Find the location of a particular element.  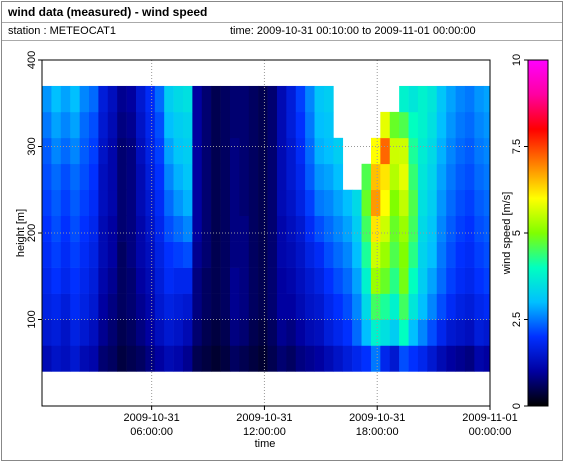

station-label: station : METEOCAT1 is located at coordinates (62, 31).